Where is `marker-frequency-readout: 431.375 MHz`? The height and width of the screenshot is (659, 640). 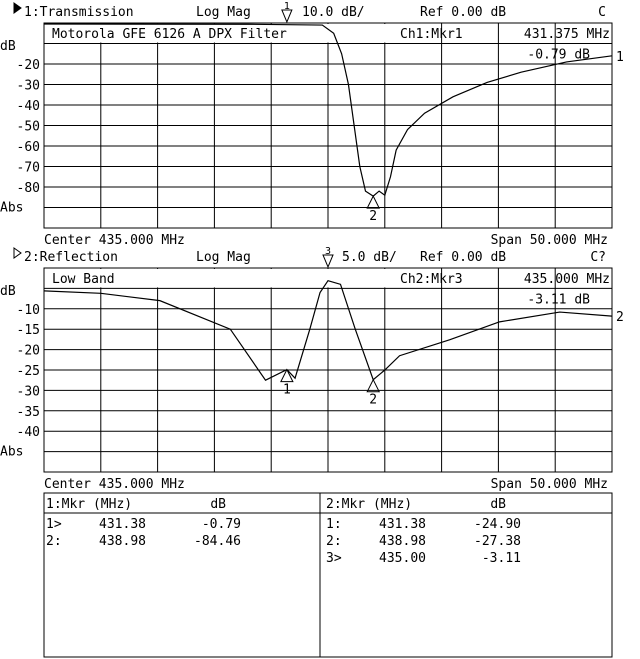
marker-frequency-readout: 431.375 MHz is located at coordinates (567, 34).